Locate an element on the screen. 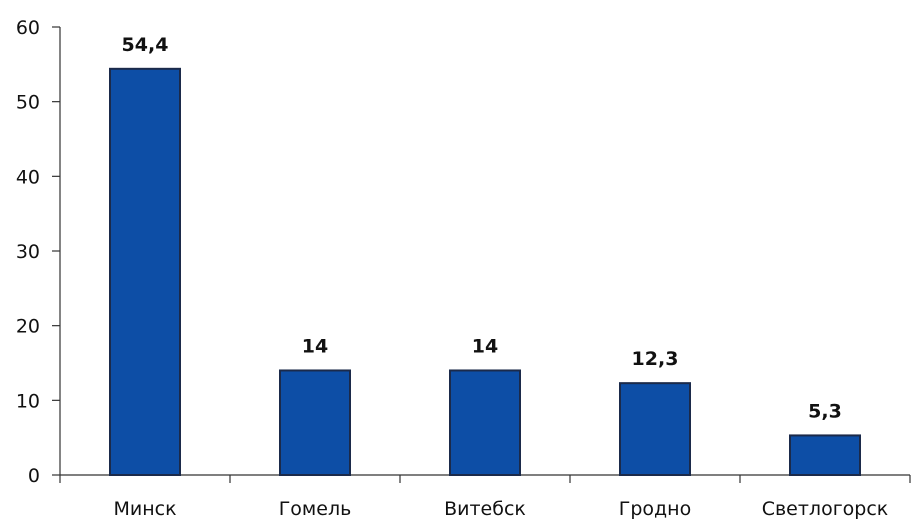 The width and height of the screenshot is (920, 522). y-tick-label: 50 is located at coordinates (28, 103).